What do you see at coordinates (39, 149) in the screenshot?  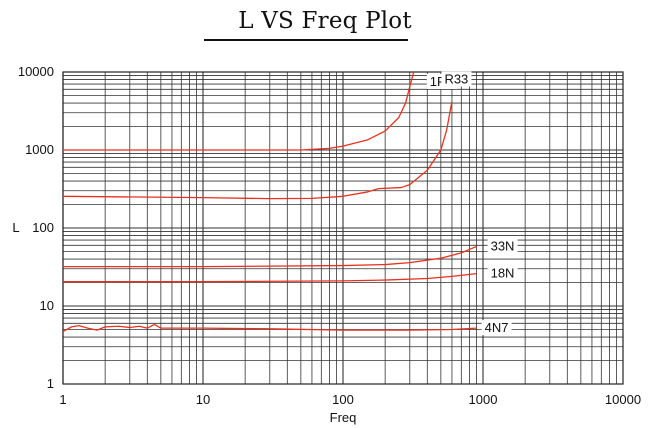 I see `y-tick-label: 1000` at bounding box center [39, 149].